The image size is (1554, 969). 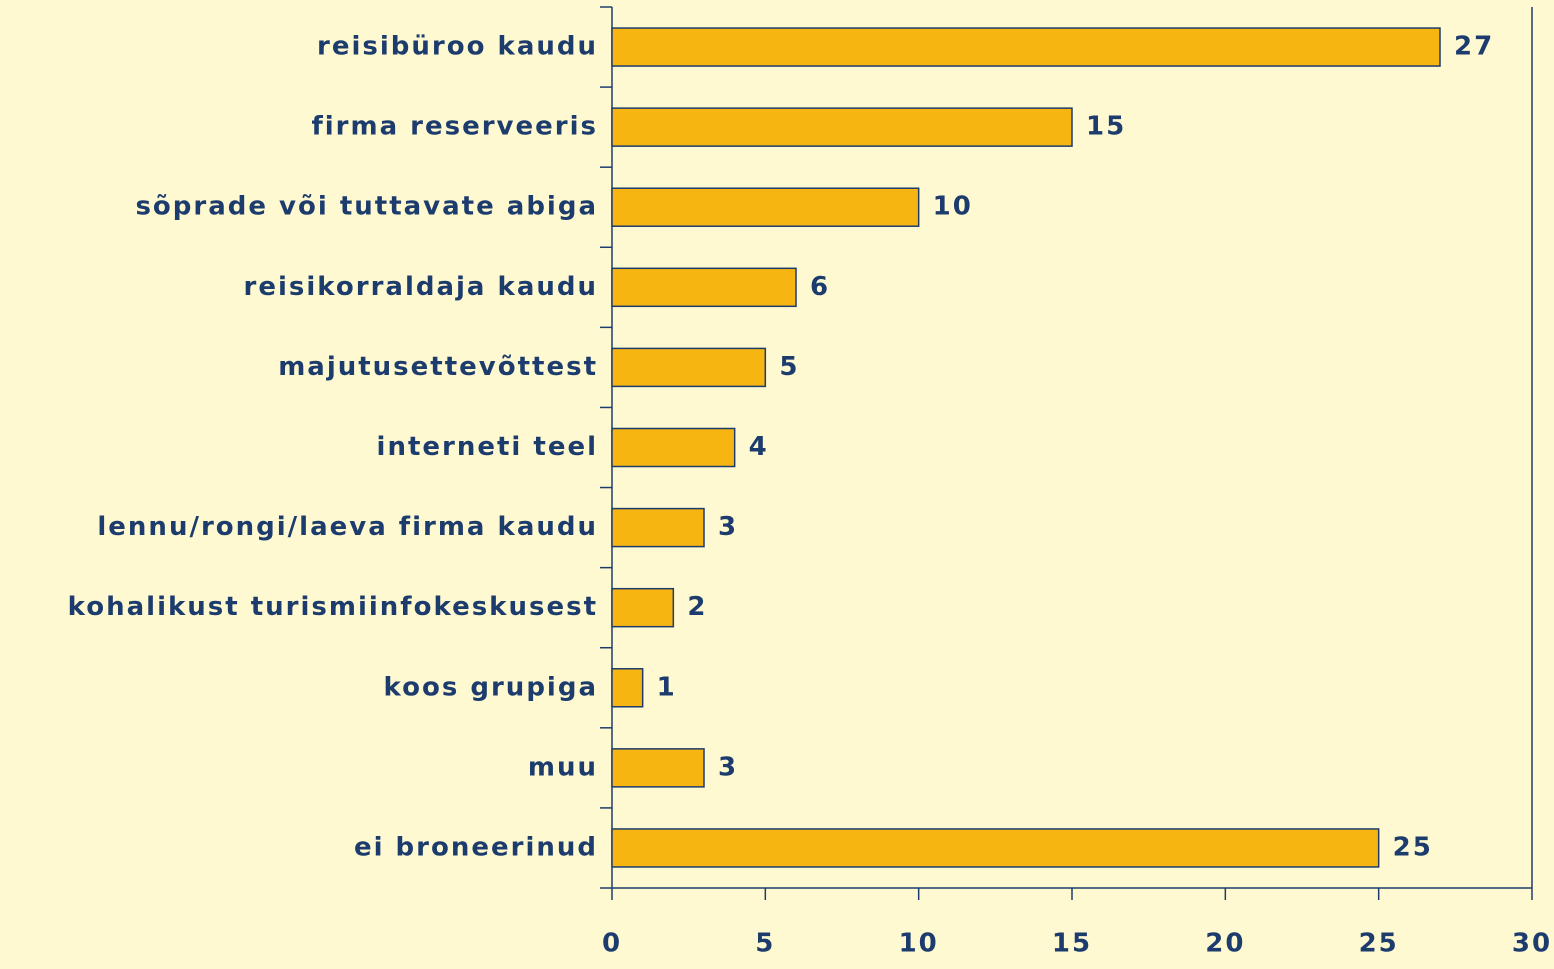 I want to click on value-label: 15, so click(x=1106, y=127).